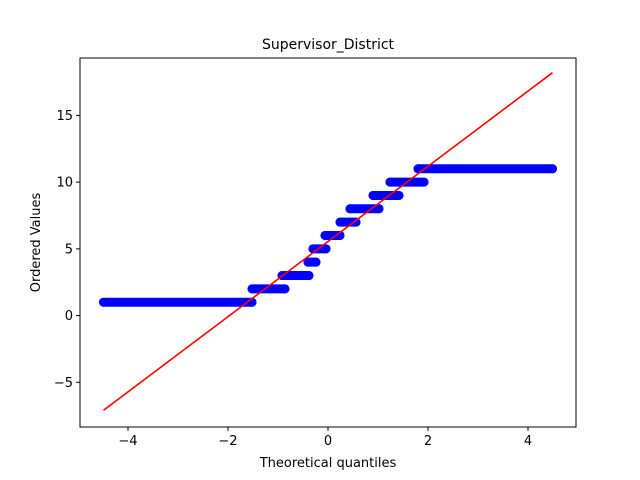  What do you see at coordinates (69, 316) in the screenshot?
I see `y-tick-label: 0` at bounding box center [69, 316].